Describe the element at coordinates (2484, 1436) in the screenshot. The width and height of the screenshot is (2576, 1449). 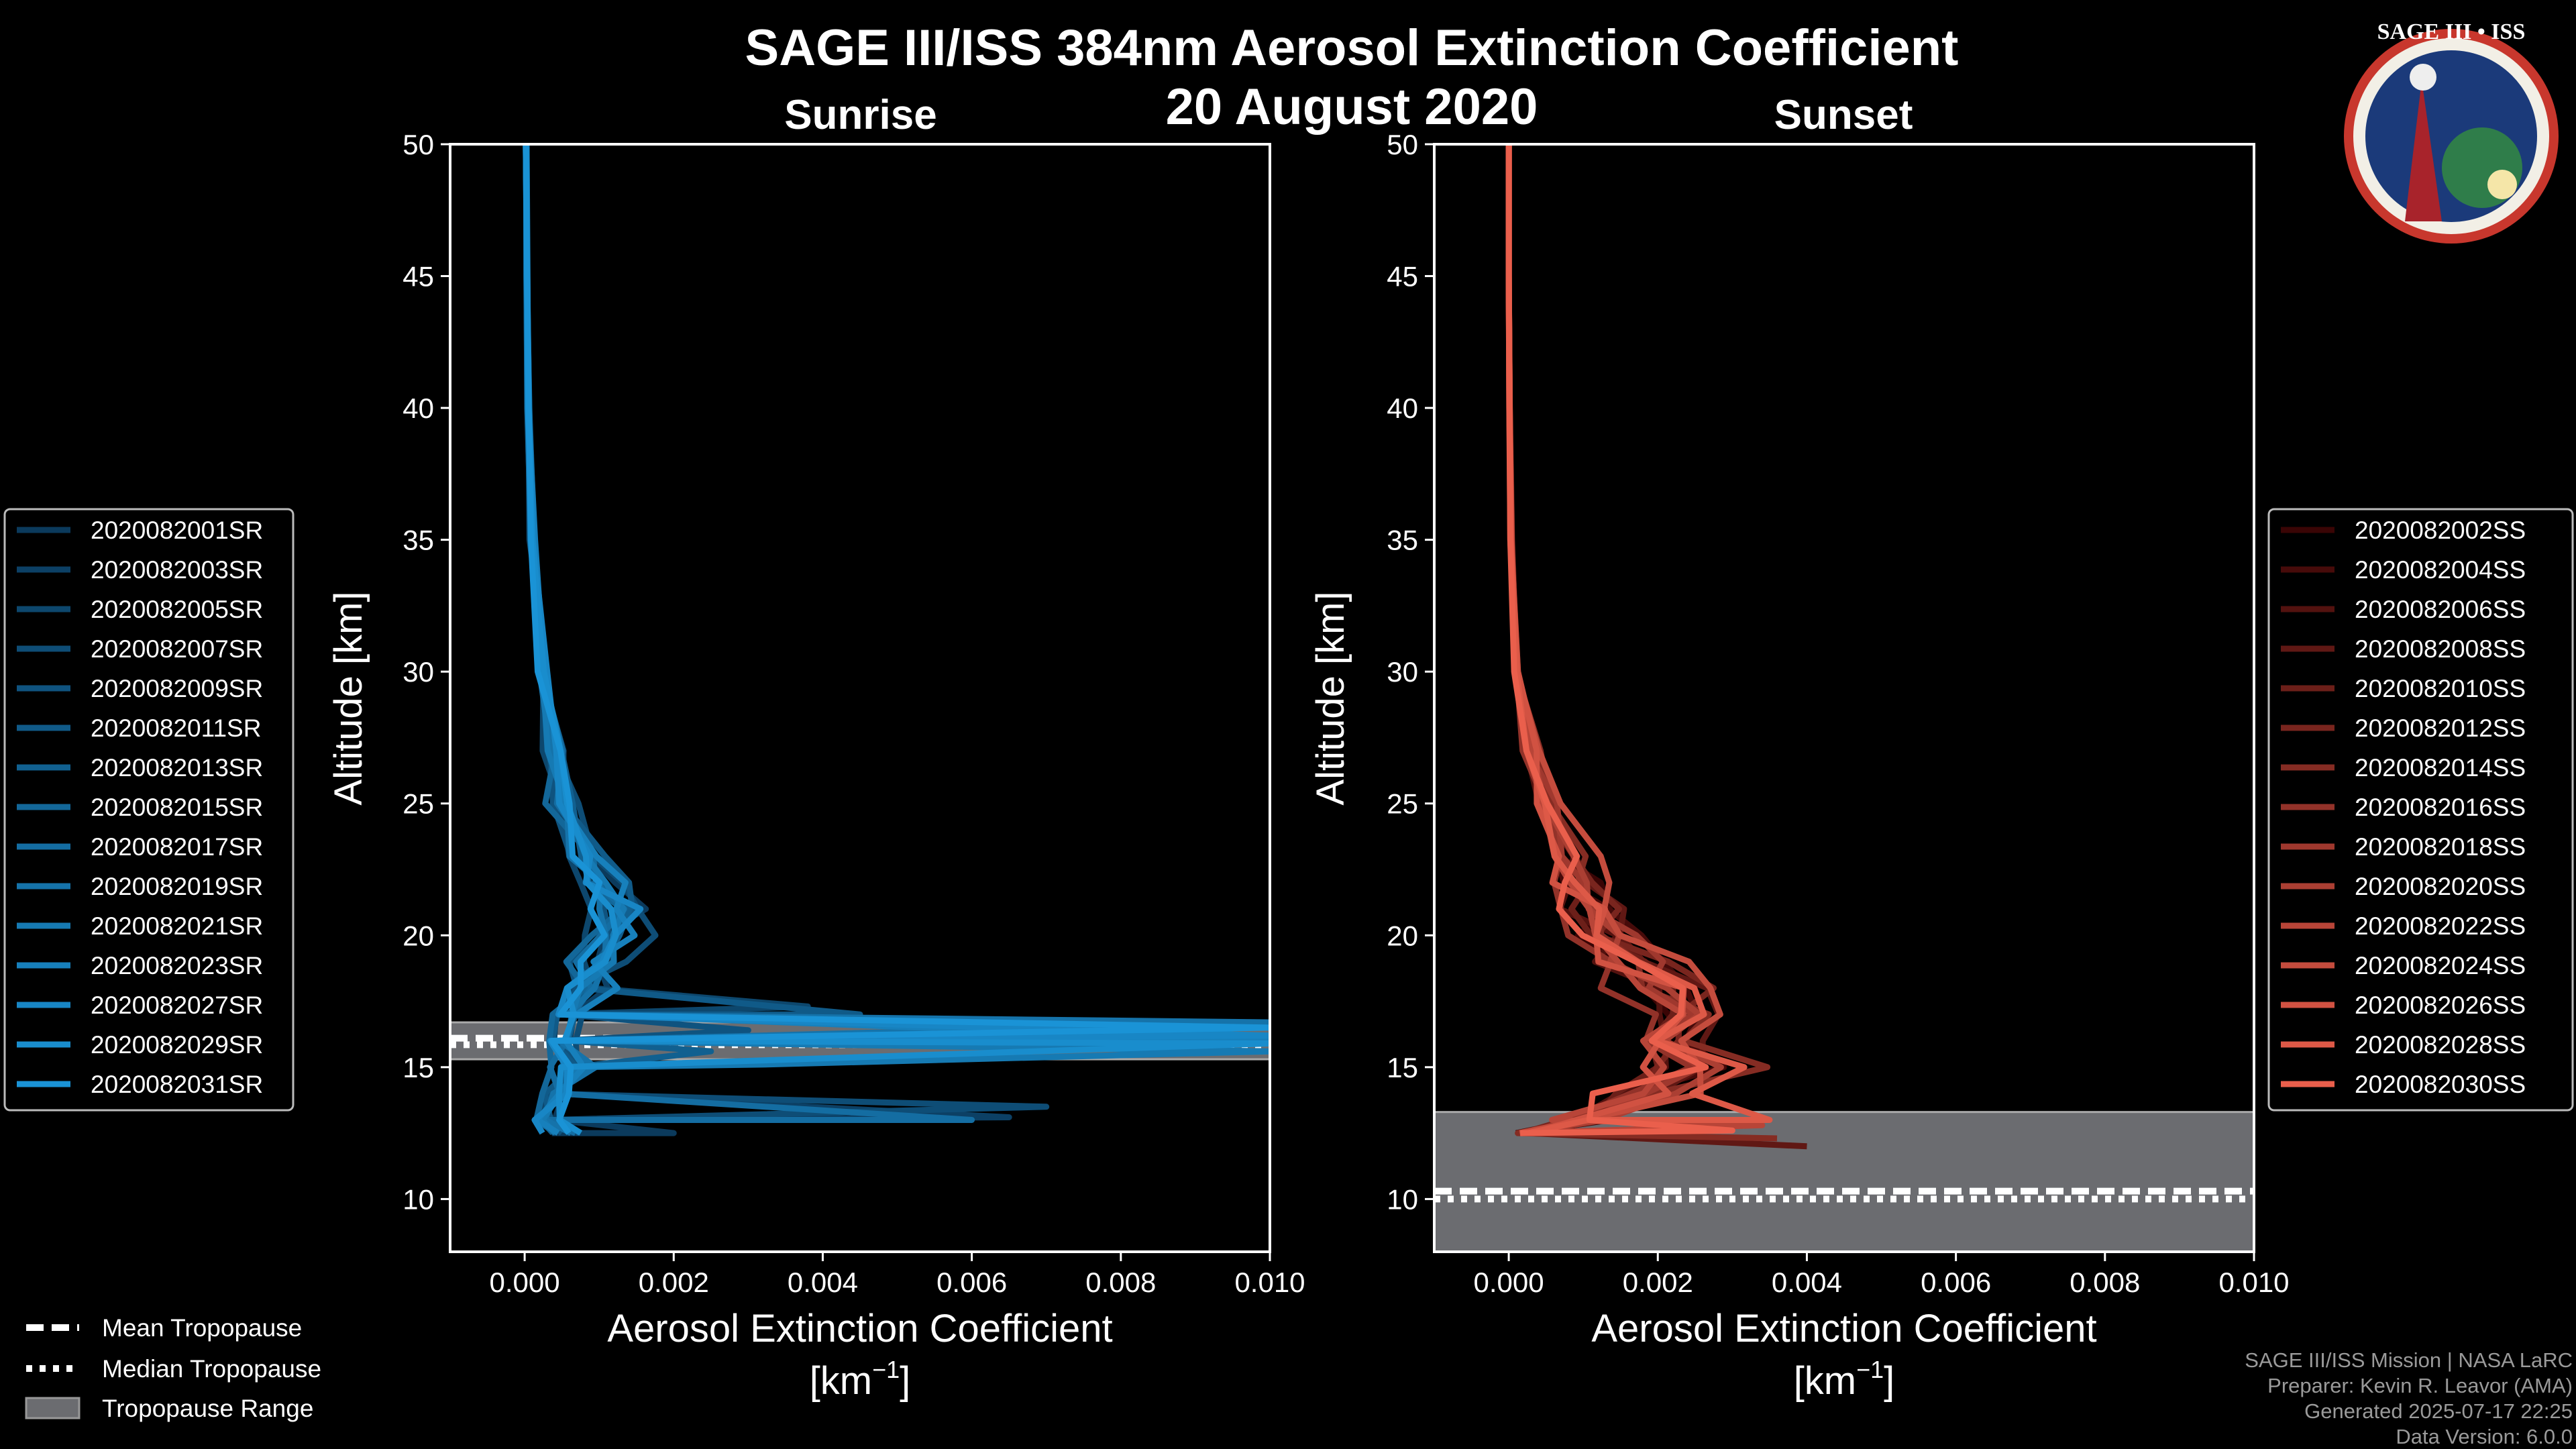
I see `credit-line: Data Version: 6.0.0` at that location.